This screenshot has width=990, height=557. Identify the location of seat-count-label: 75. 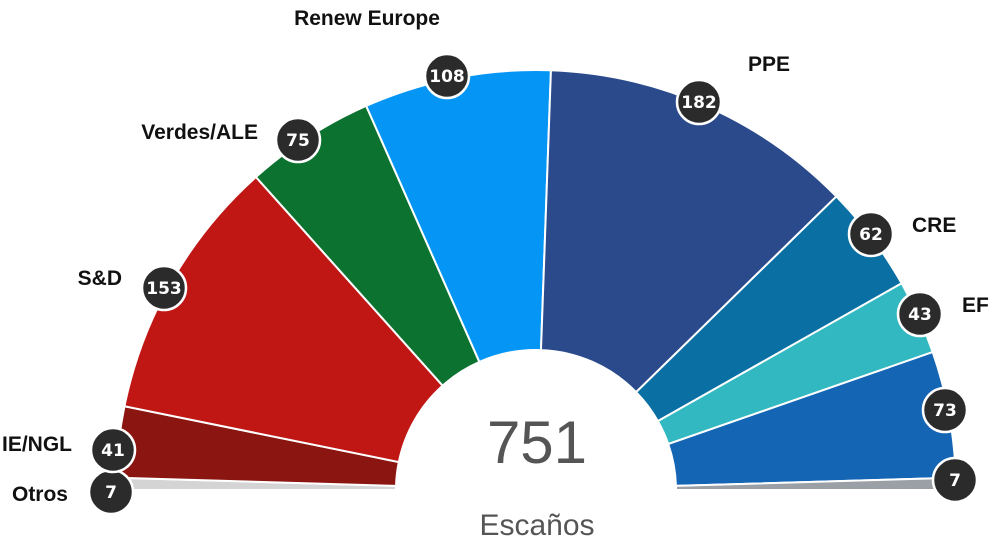
(298, 141).